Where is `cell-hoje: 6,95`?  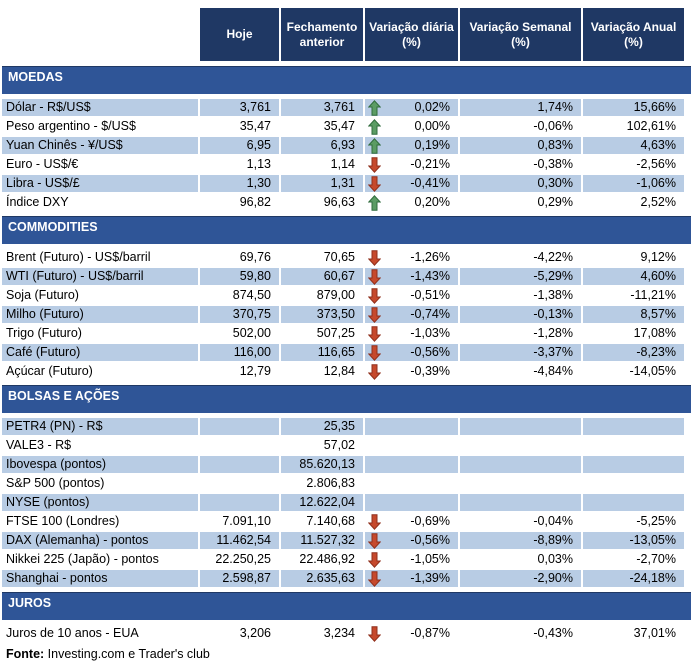
cell-hoje: 6,95 is located at coordinates (239, 145).